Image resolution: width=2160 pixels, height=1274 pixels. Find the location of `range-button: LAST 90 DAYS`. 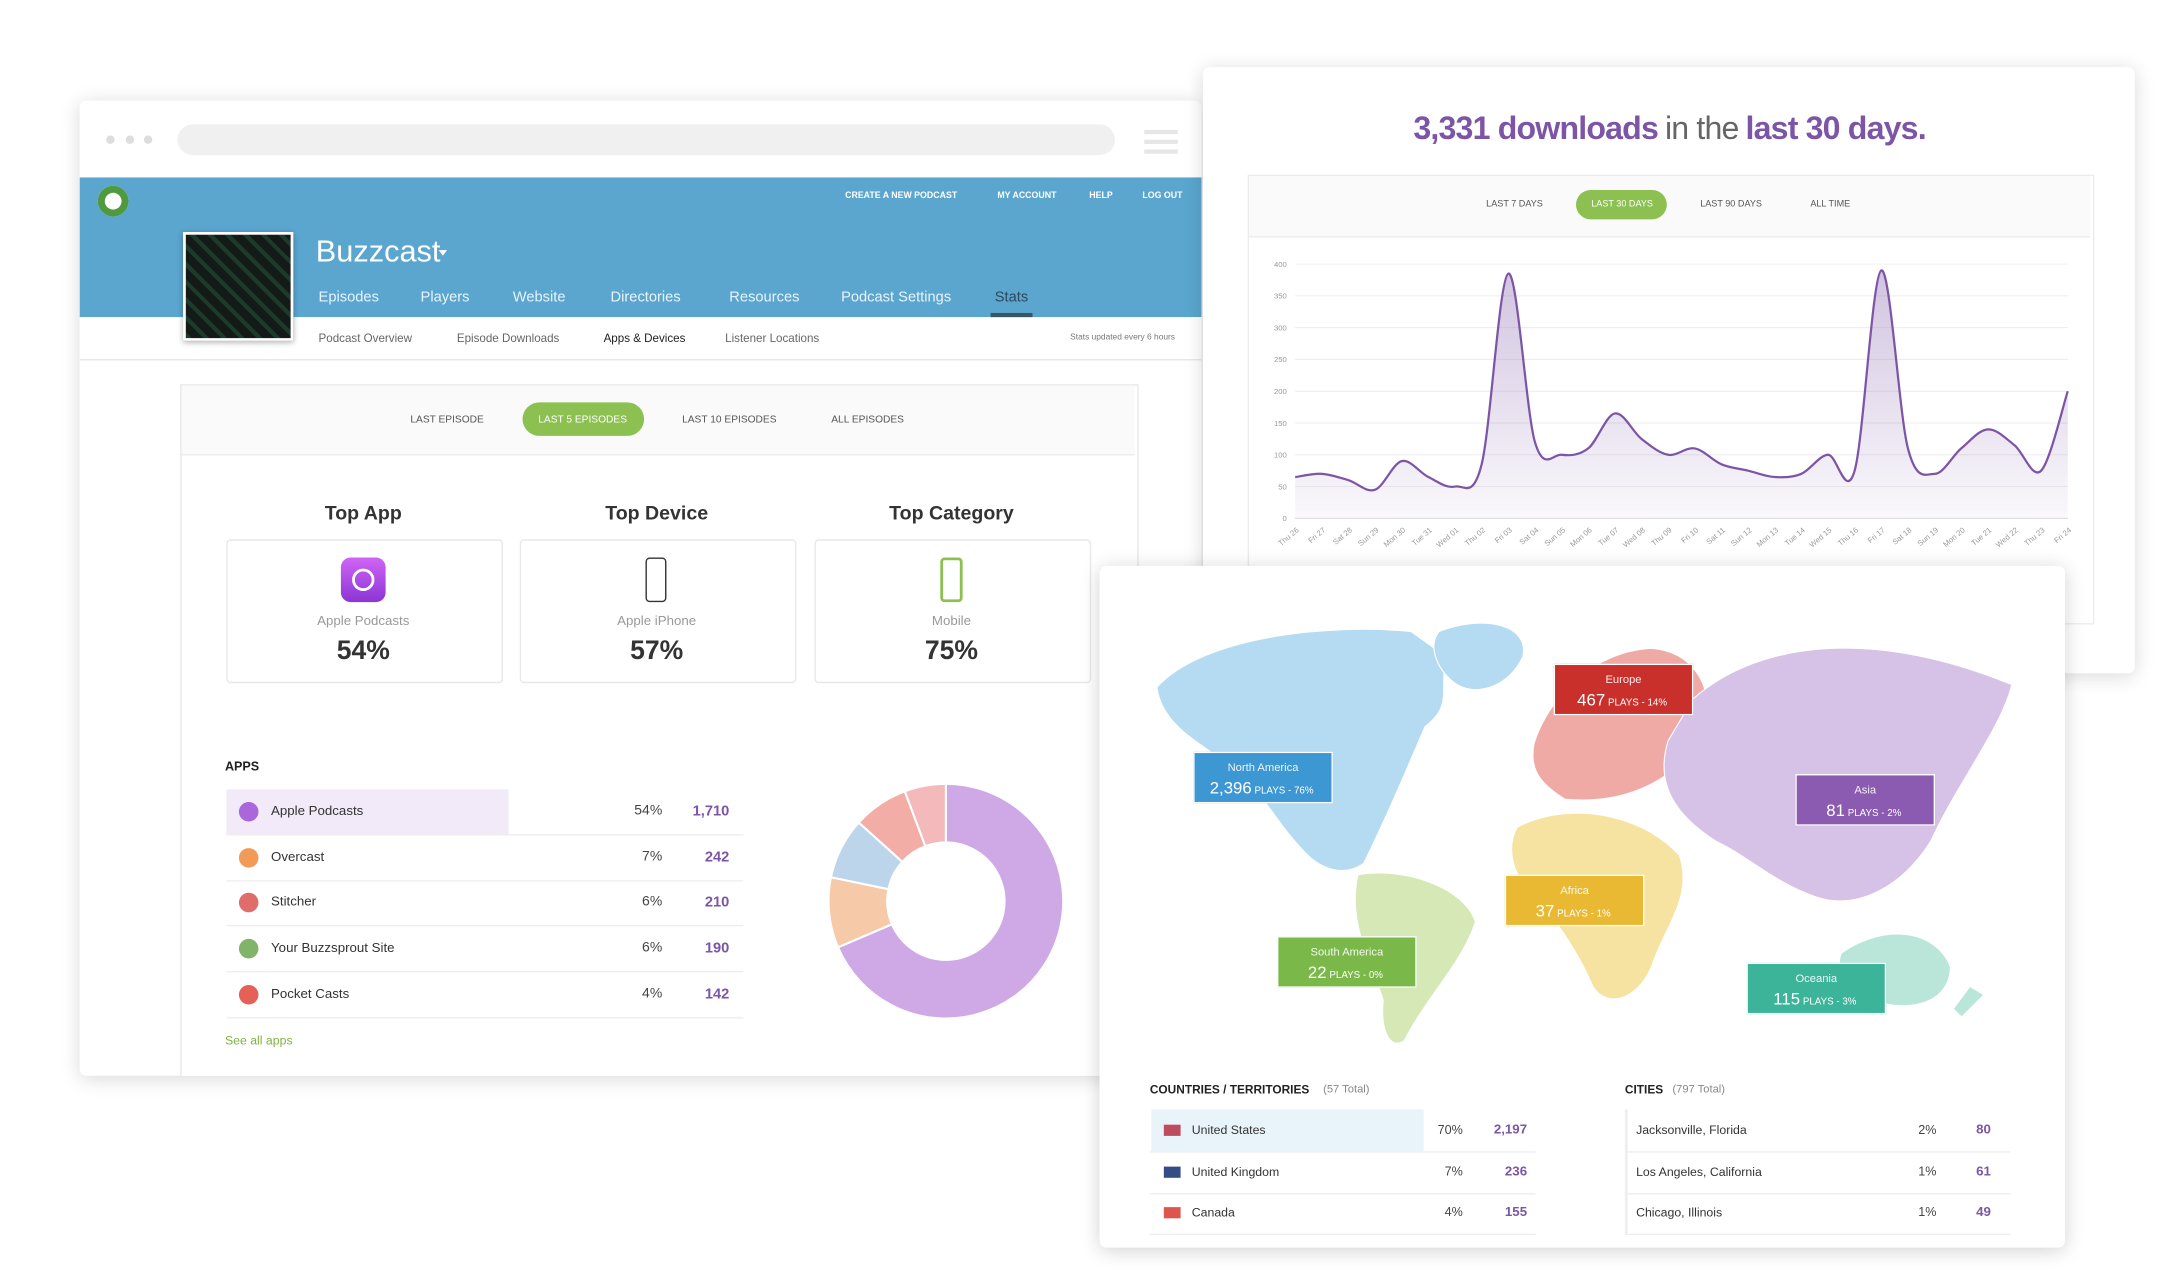

range-button: LAST 90 DAYS is located at coordinates (1731, 204).